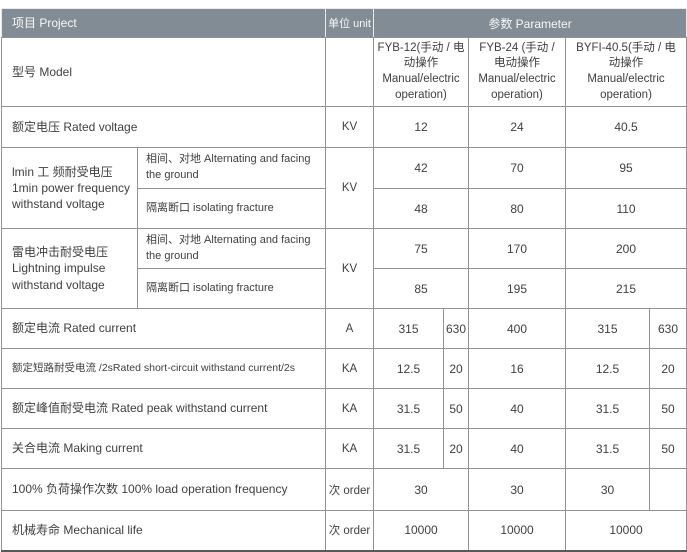  I want to click on rated-current-row: 额定电流 Rated current A 315 630 400 315 630, so click(344, 328).